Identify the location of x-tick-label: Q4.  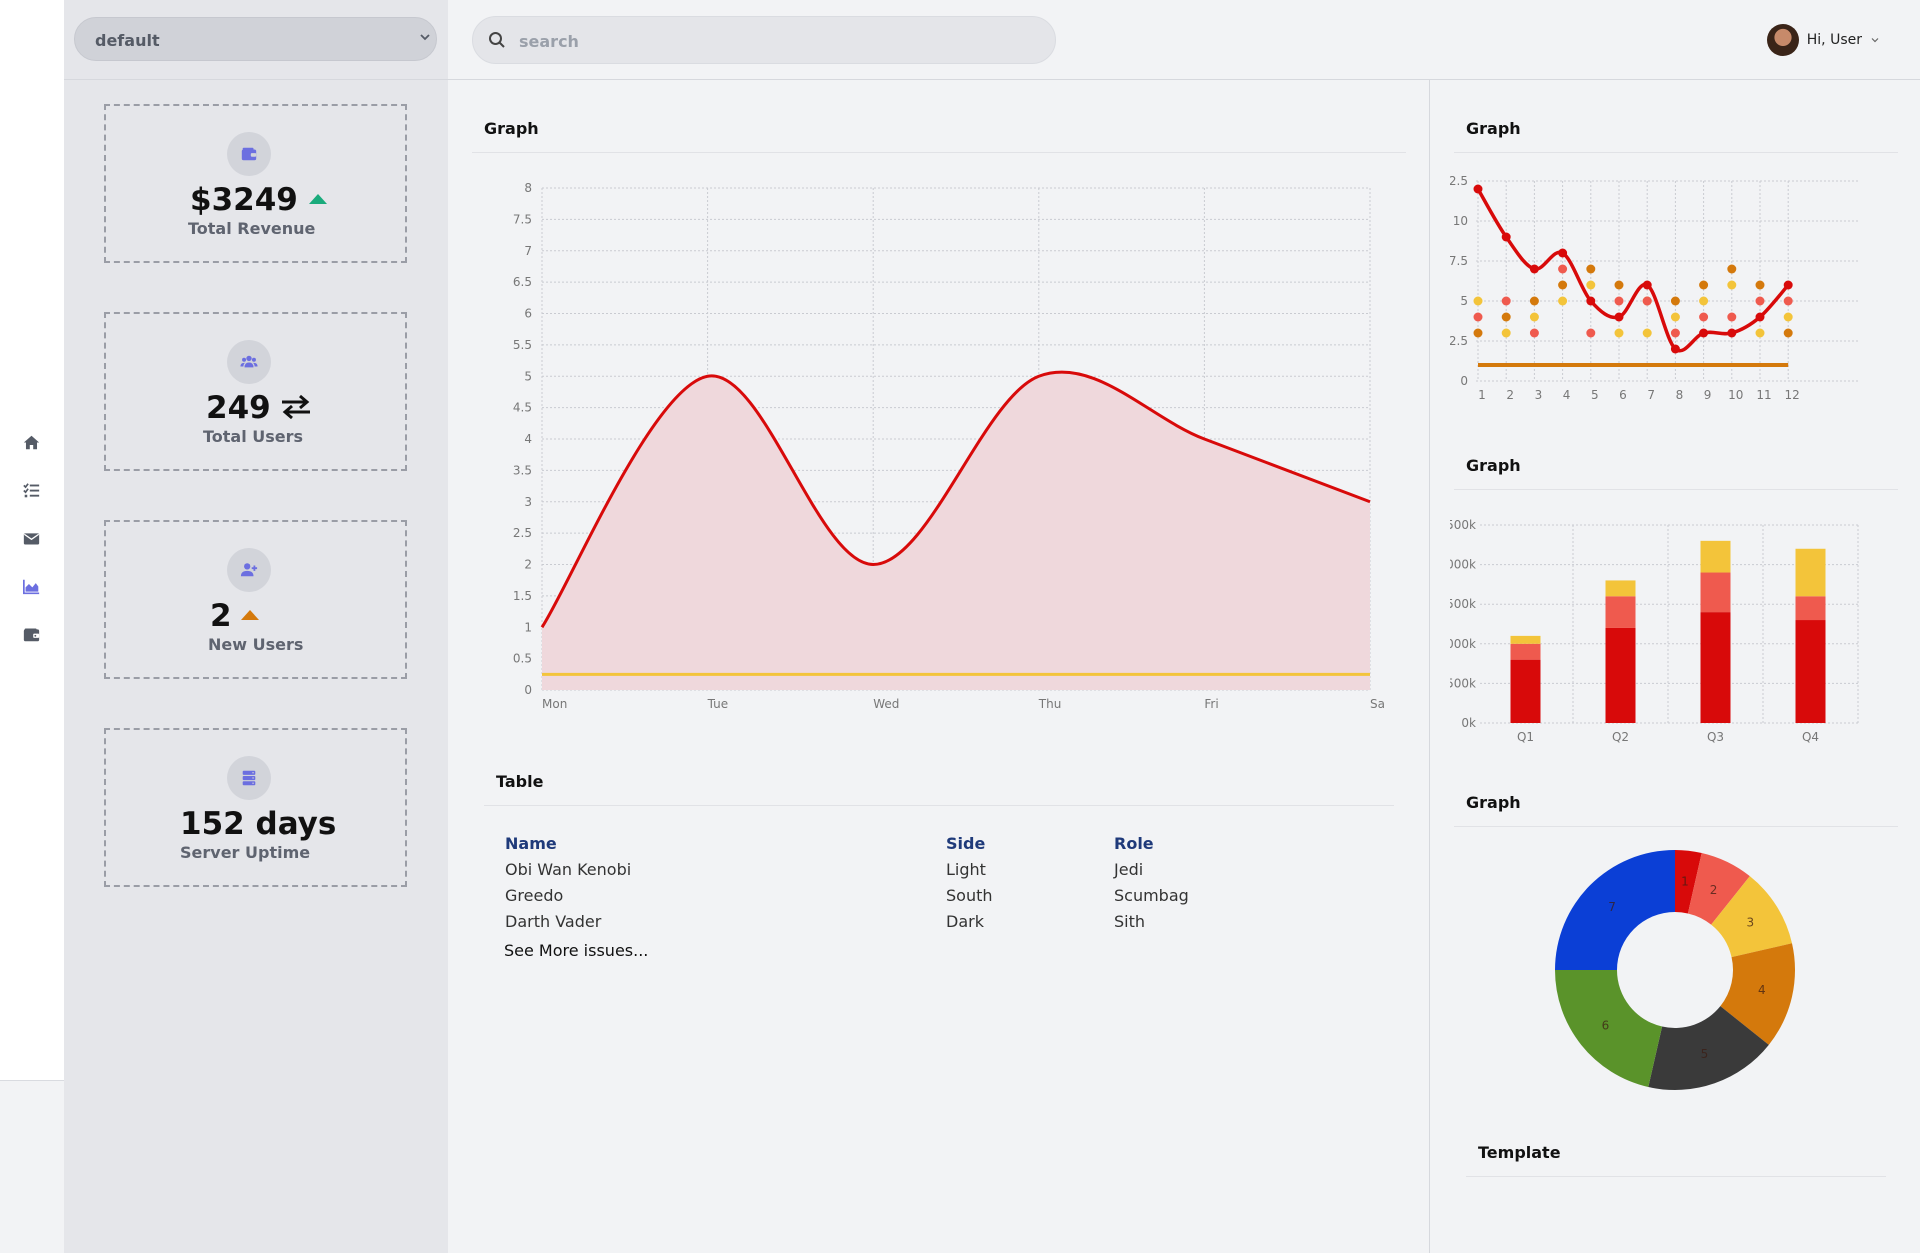
(1810, 737).